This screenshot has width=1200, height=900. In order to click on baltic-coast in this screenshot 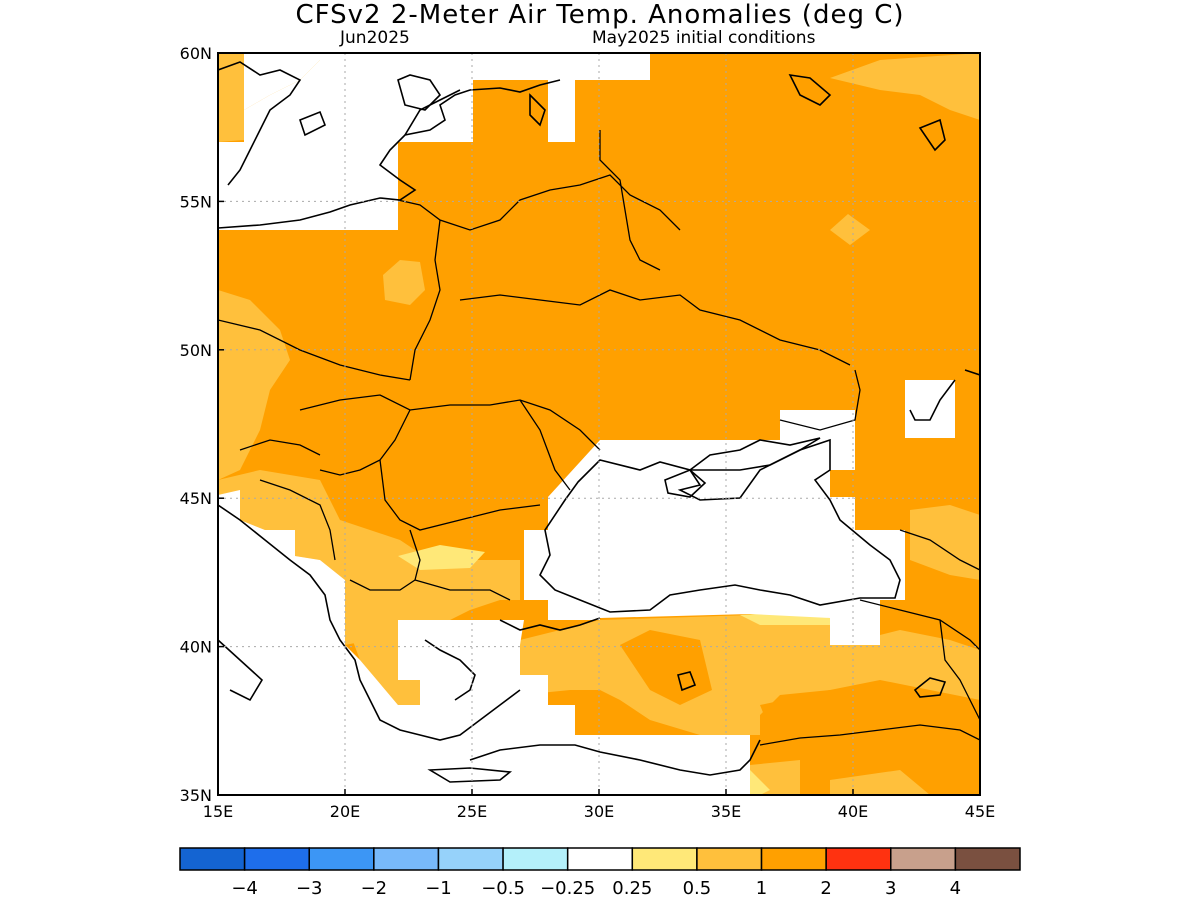, I will do `click(389, 154)`.